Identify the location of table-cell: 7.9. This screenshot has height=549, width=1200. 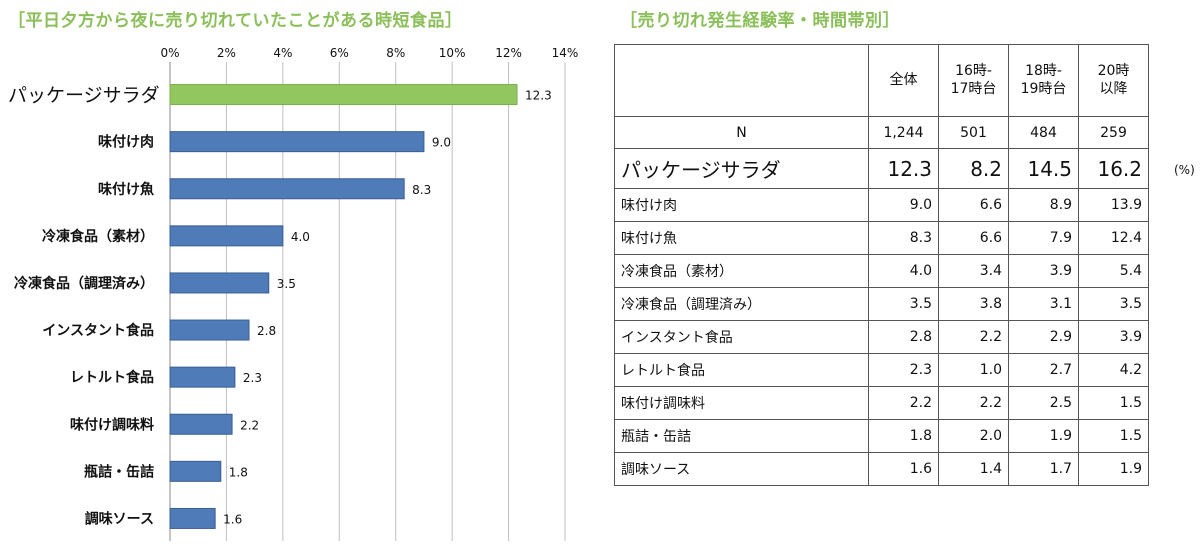
(1043, 238).